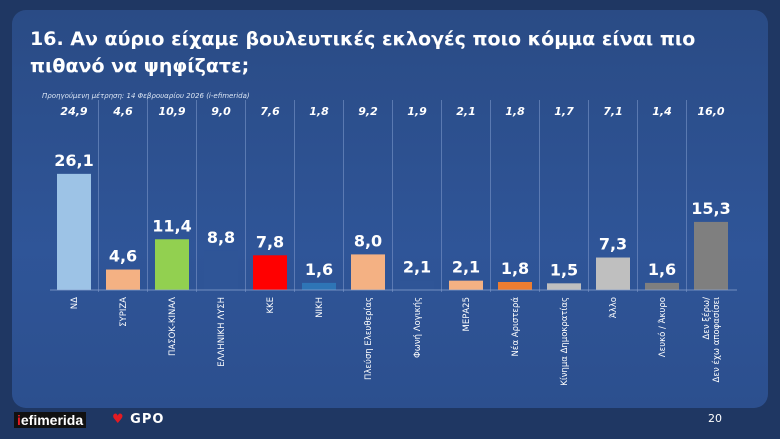 Image resolution: width=780 pixels, height=439 pixels. I want to click on category-label: Άλλο, so click(614, 307).